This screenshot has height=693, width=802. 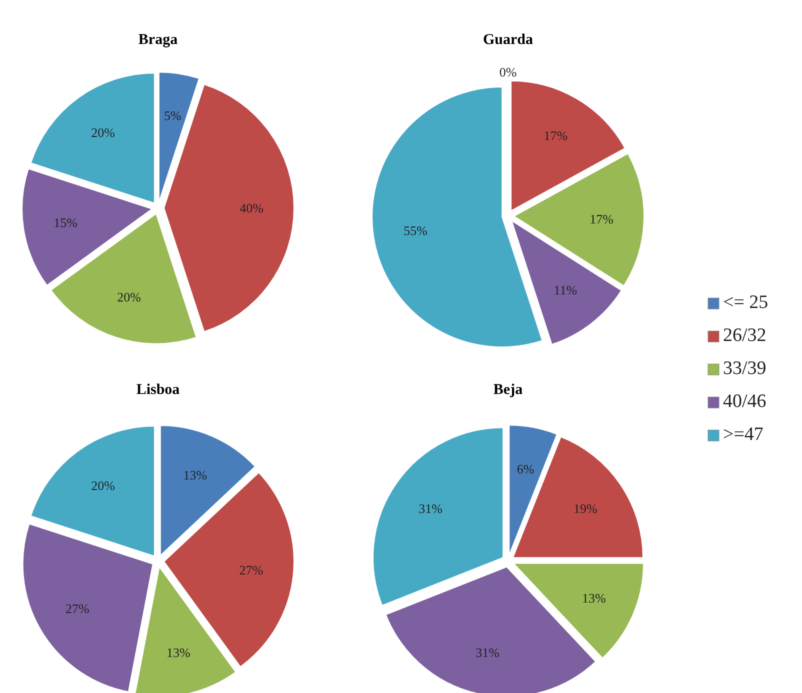 What do you see at coordinates (745, 302) in the screenshot?
I see `legend-label: <= 25` at bounding box center [745, 302].